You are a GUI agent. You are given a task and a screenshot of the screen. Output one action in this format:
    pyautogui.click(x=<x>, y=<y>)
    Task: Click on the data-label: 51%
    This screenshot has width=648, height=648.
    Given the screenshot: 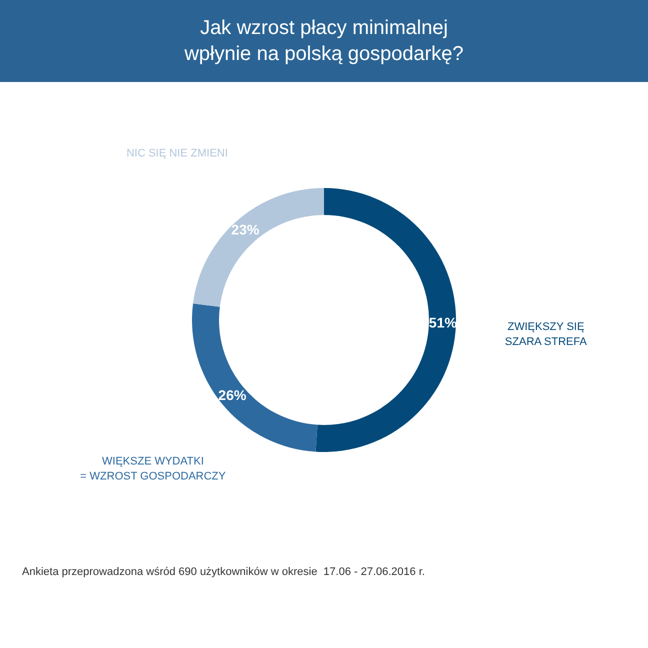 What is the action you would take?
    pyautogui.click(x=443, y=322)
    